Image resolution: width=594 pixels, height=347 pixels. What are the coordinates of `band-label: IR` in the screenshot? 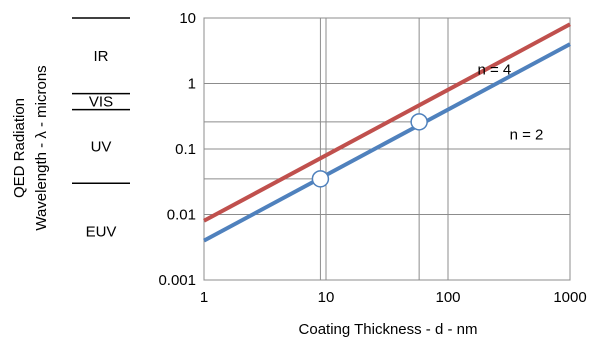 It's located at (101, 56).